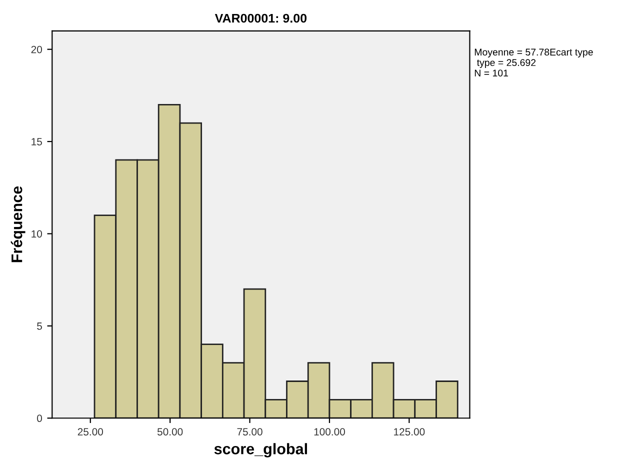 The image size is (628, 461). Describe the element at coordinates (260, 18) in the screenshot. I see `chart-title: VAR00001: 9.00` at that location.